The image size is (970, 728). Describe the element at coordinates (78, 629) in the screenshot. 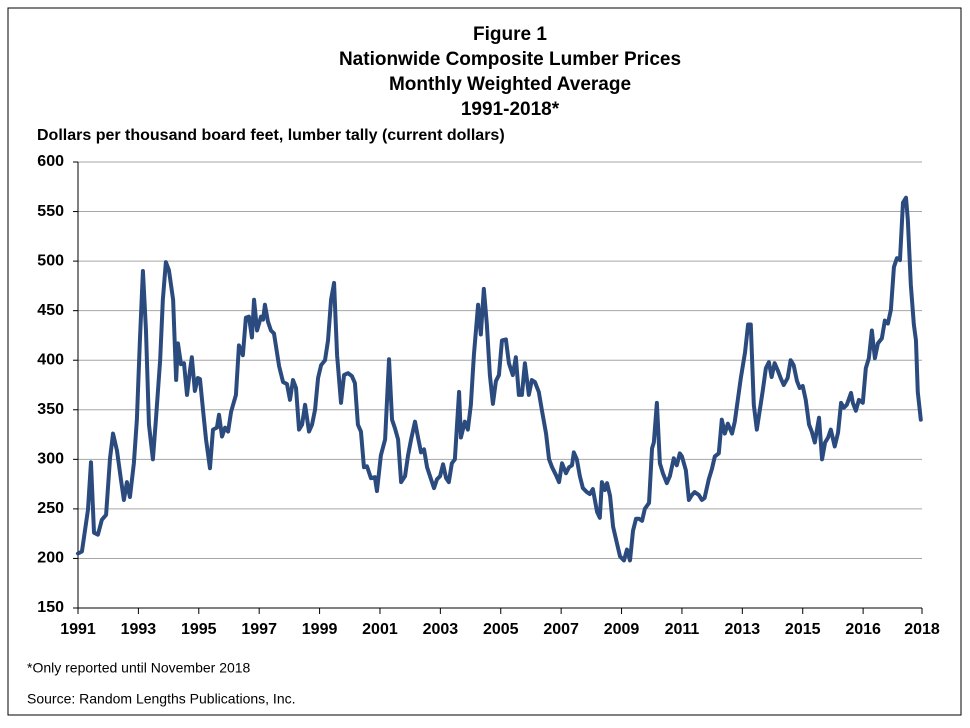

I see `x-tick-label: 1991` at that location.